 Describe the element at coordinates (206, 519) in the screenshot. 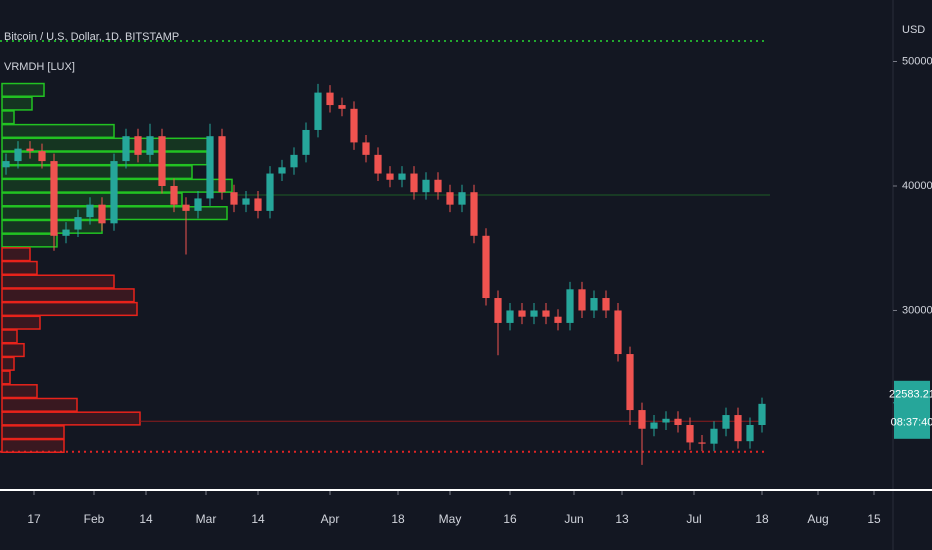

I see `x-tick-label: Mar` at that location.